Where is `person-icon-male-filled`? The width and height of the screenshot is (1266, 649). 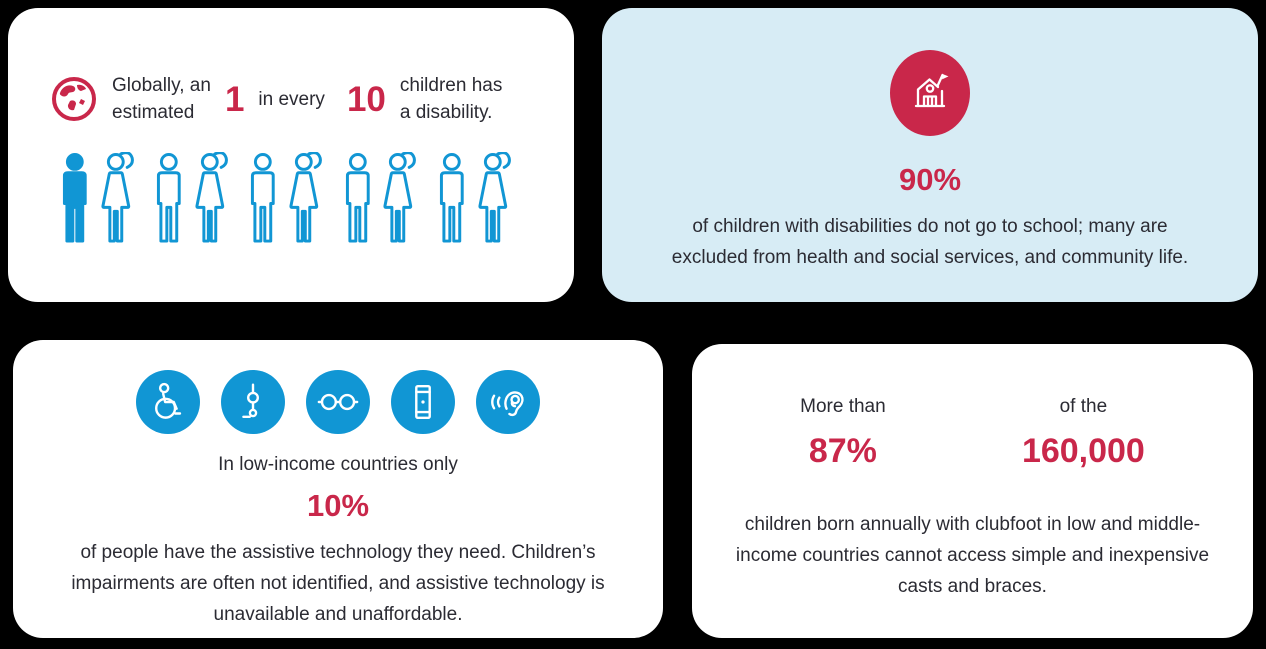 person-icon-male-filled is located at coordinates (75, 199).